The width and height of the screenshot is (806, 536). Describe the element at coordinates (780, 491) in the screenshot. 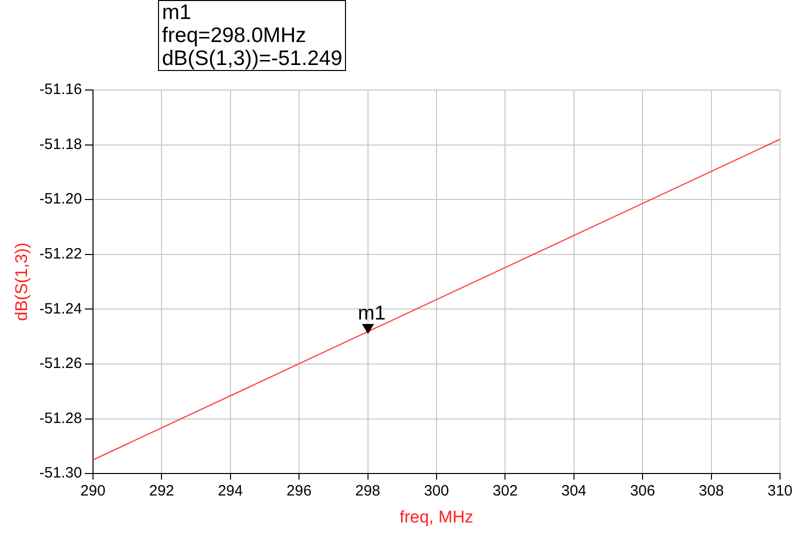

I see `x-tick-label: 310` at that location.